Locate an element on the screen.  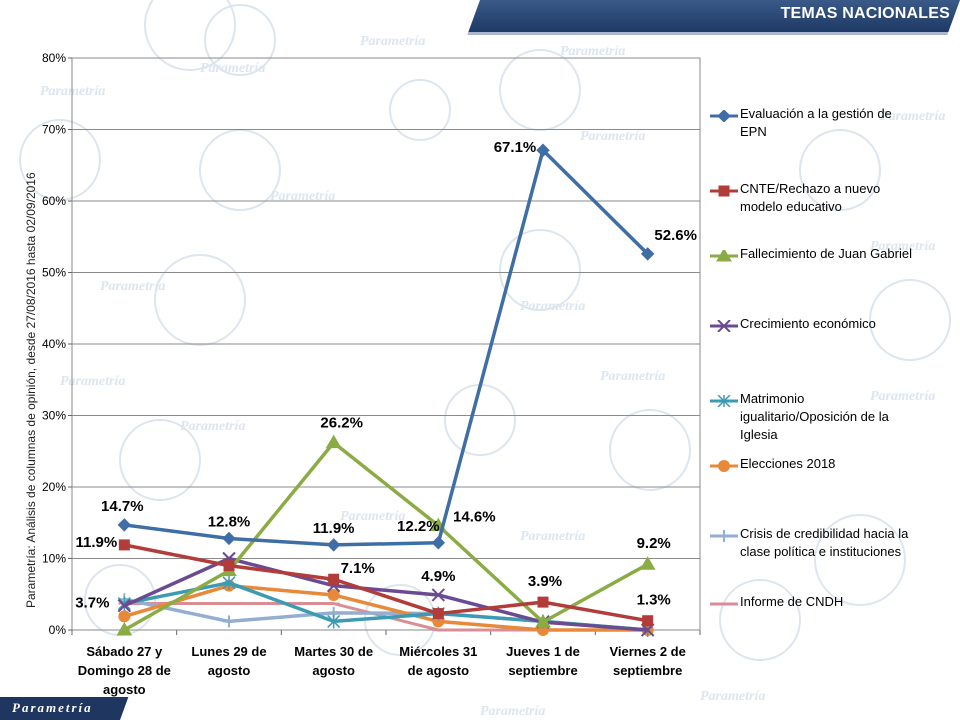
x-tick-label: Viernes 2 de is located at coordinates (647, 651).